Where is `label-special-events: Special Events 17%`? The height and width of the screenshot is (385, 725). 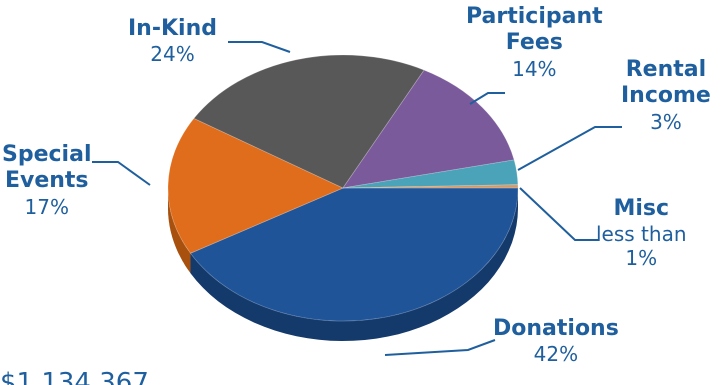
label-special-events: Special Events 17% is located at coordinates (46, 180).